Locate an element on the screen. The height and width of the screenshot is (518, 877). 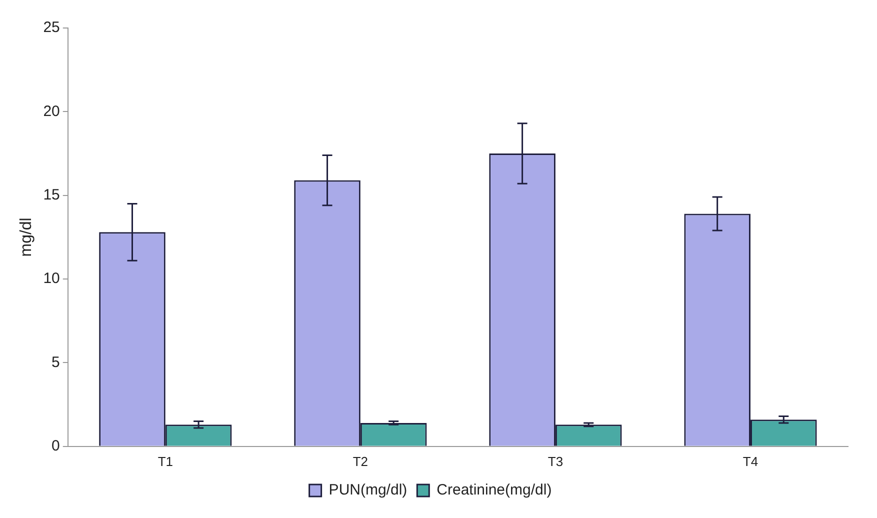
x-tick-label: T1 is located at coordinates (165, 461).